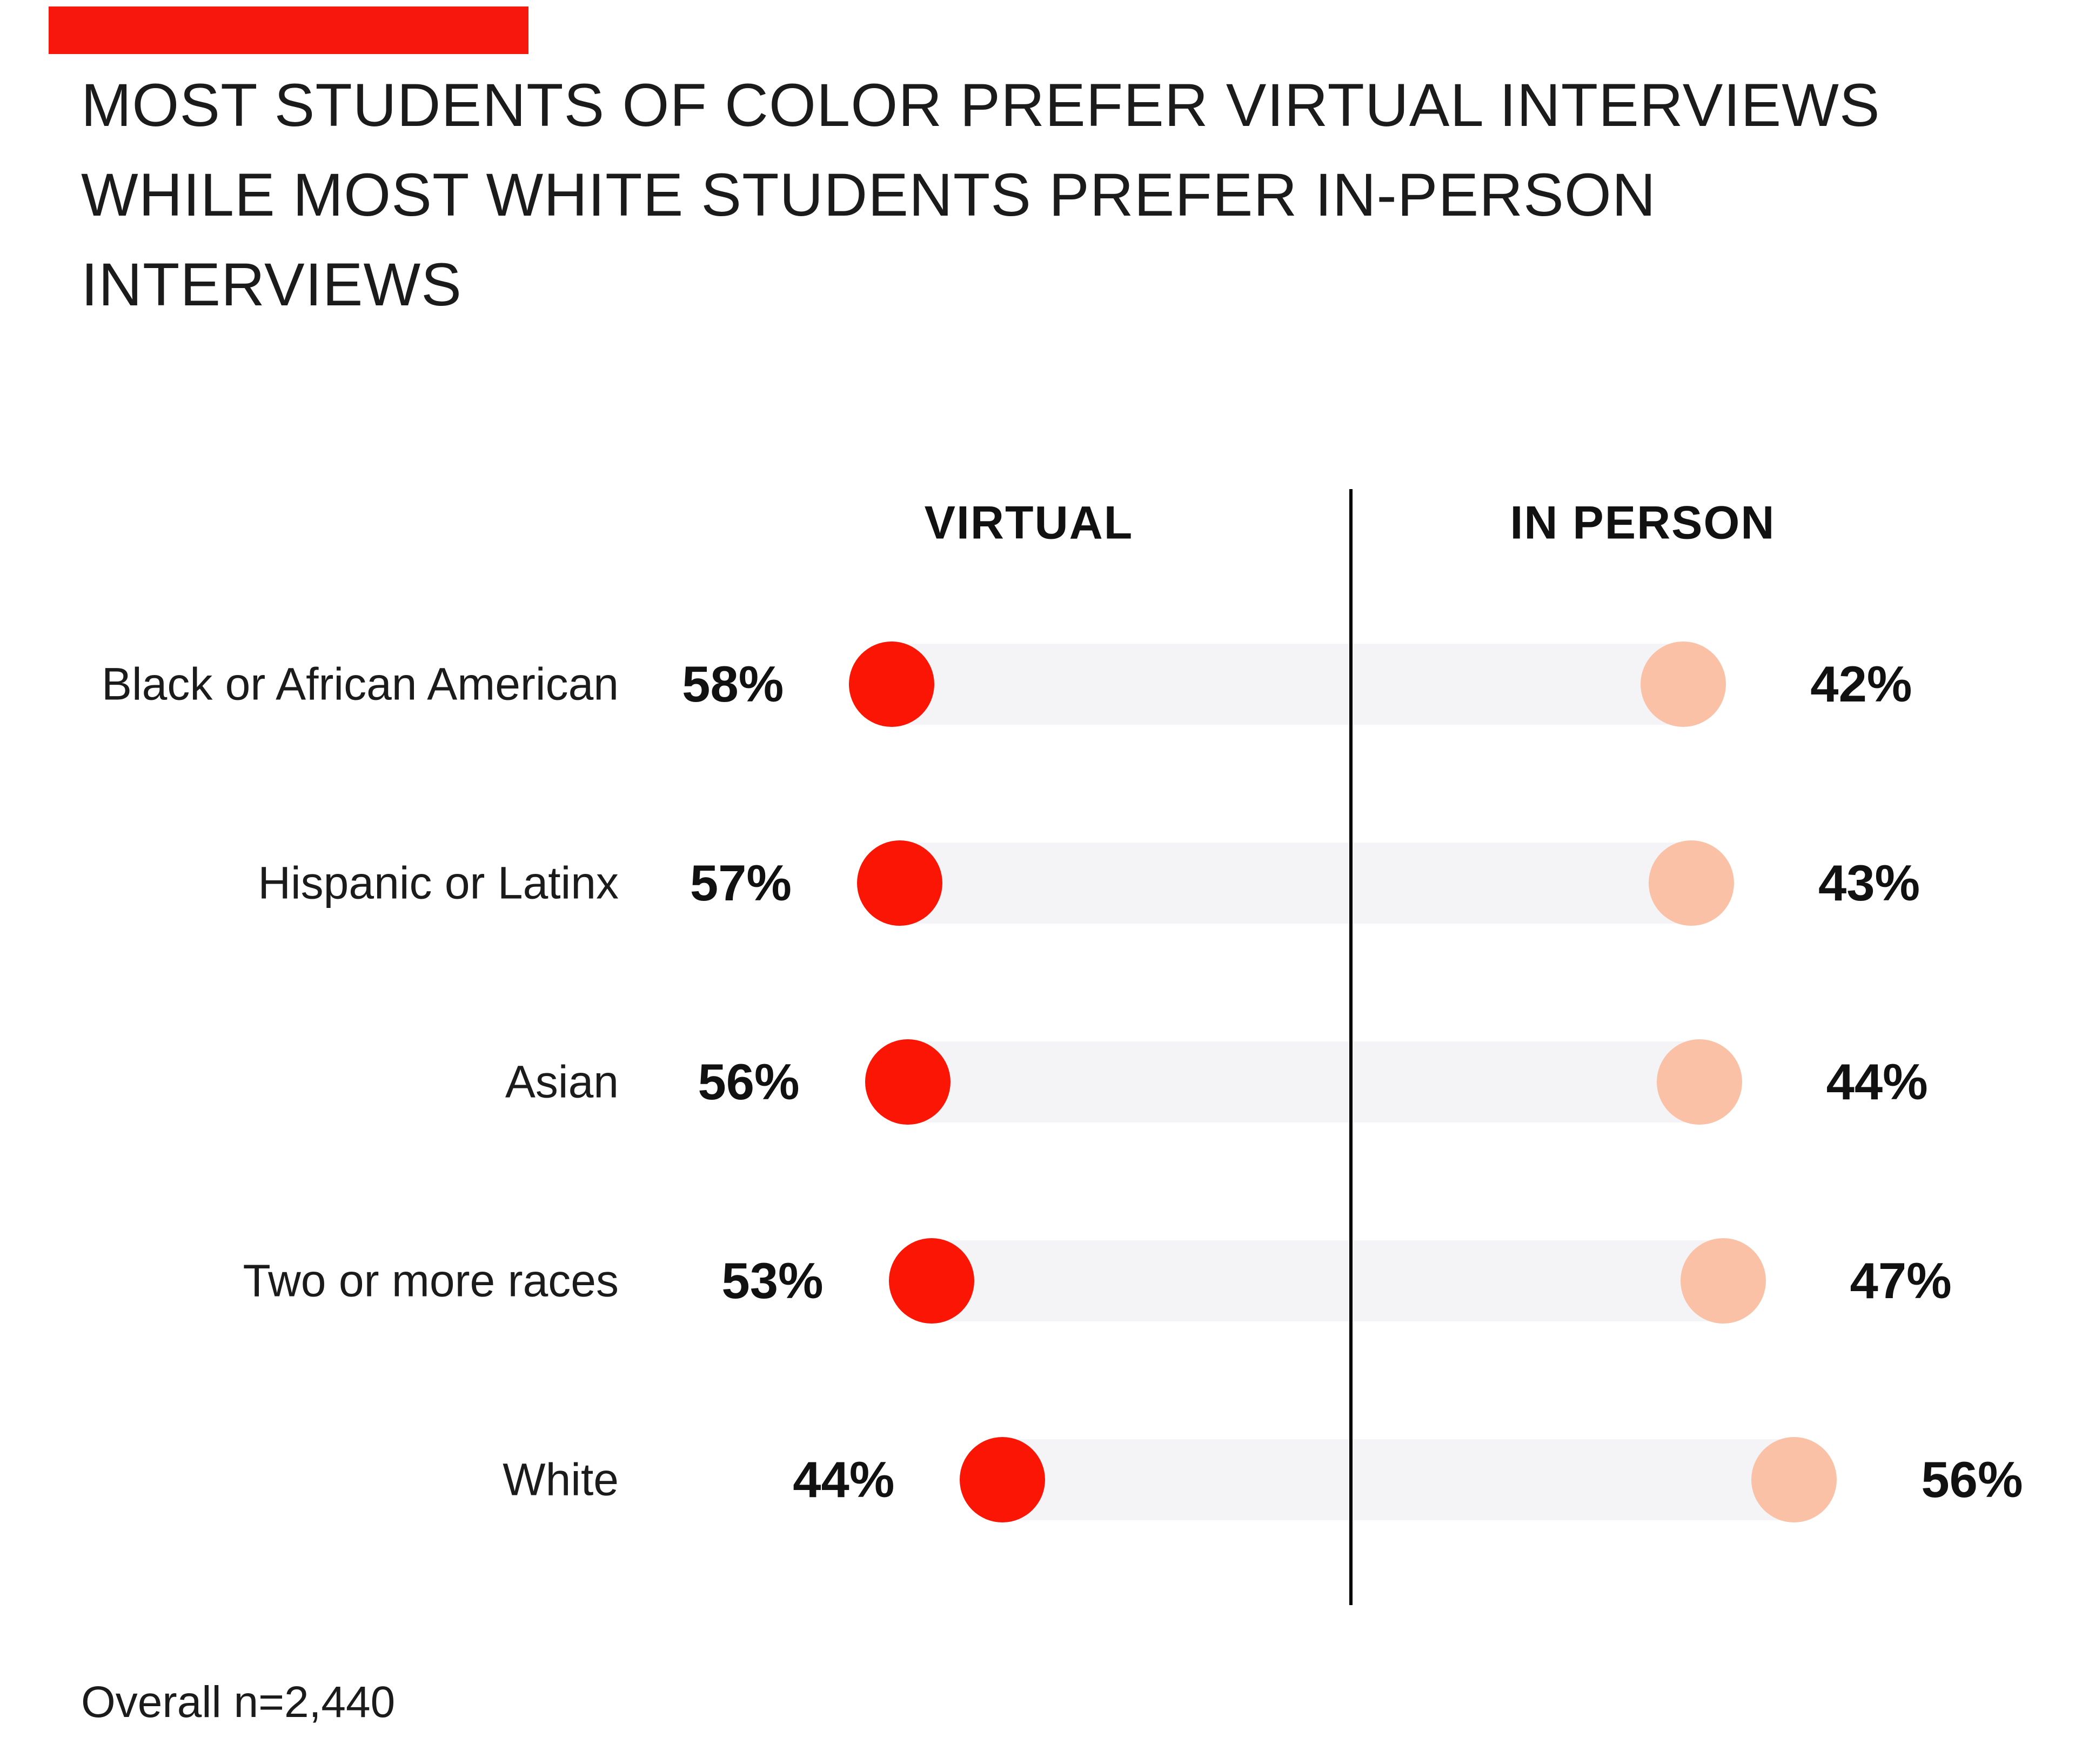 The image size is (2075, 1764). Describe the element at coordinates (1861, 684) in the screenshot. I see `in-person-value: 42%` at that location.